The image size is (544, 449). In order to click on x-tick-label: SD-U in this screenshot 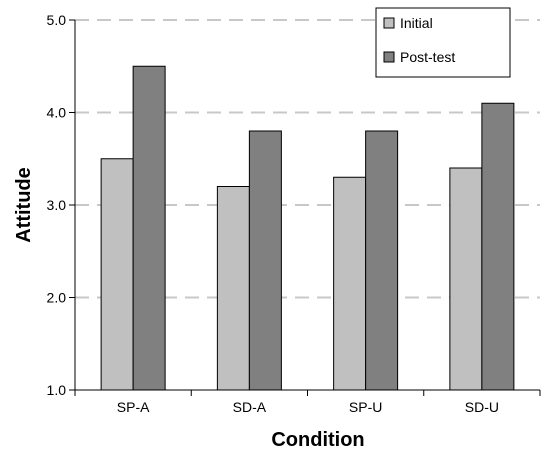, I will do `click(482, 407)`.